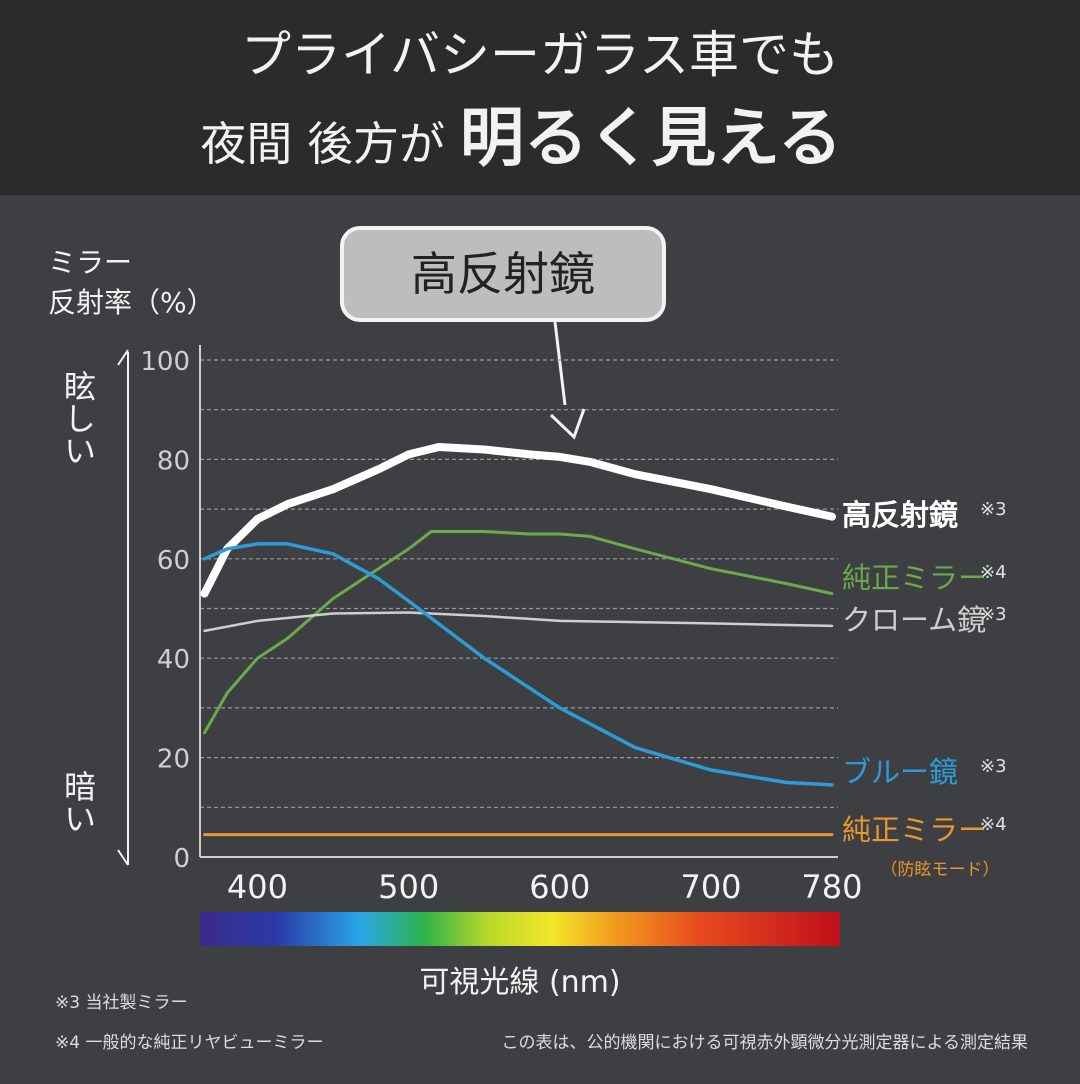 Image resolution: width=1080 pixels, height=1084 pixels. Describe the element at coordinates (408, 887) in the screenshot. I see `x-tick-label: 500` at that location.